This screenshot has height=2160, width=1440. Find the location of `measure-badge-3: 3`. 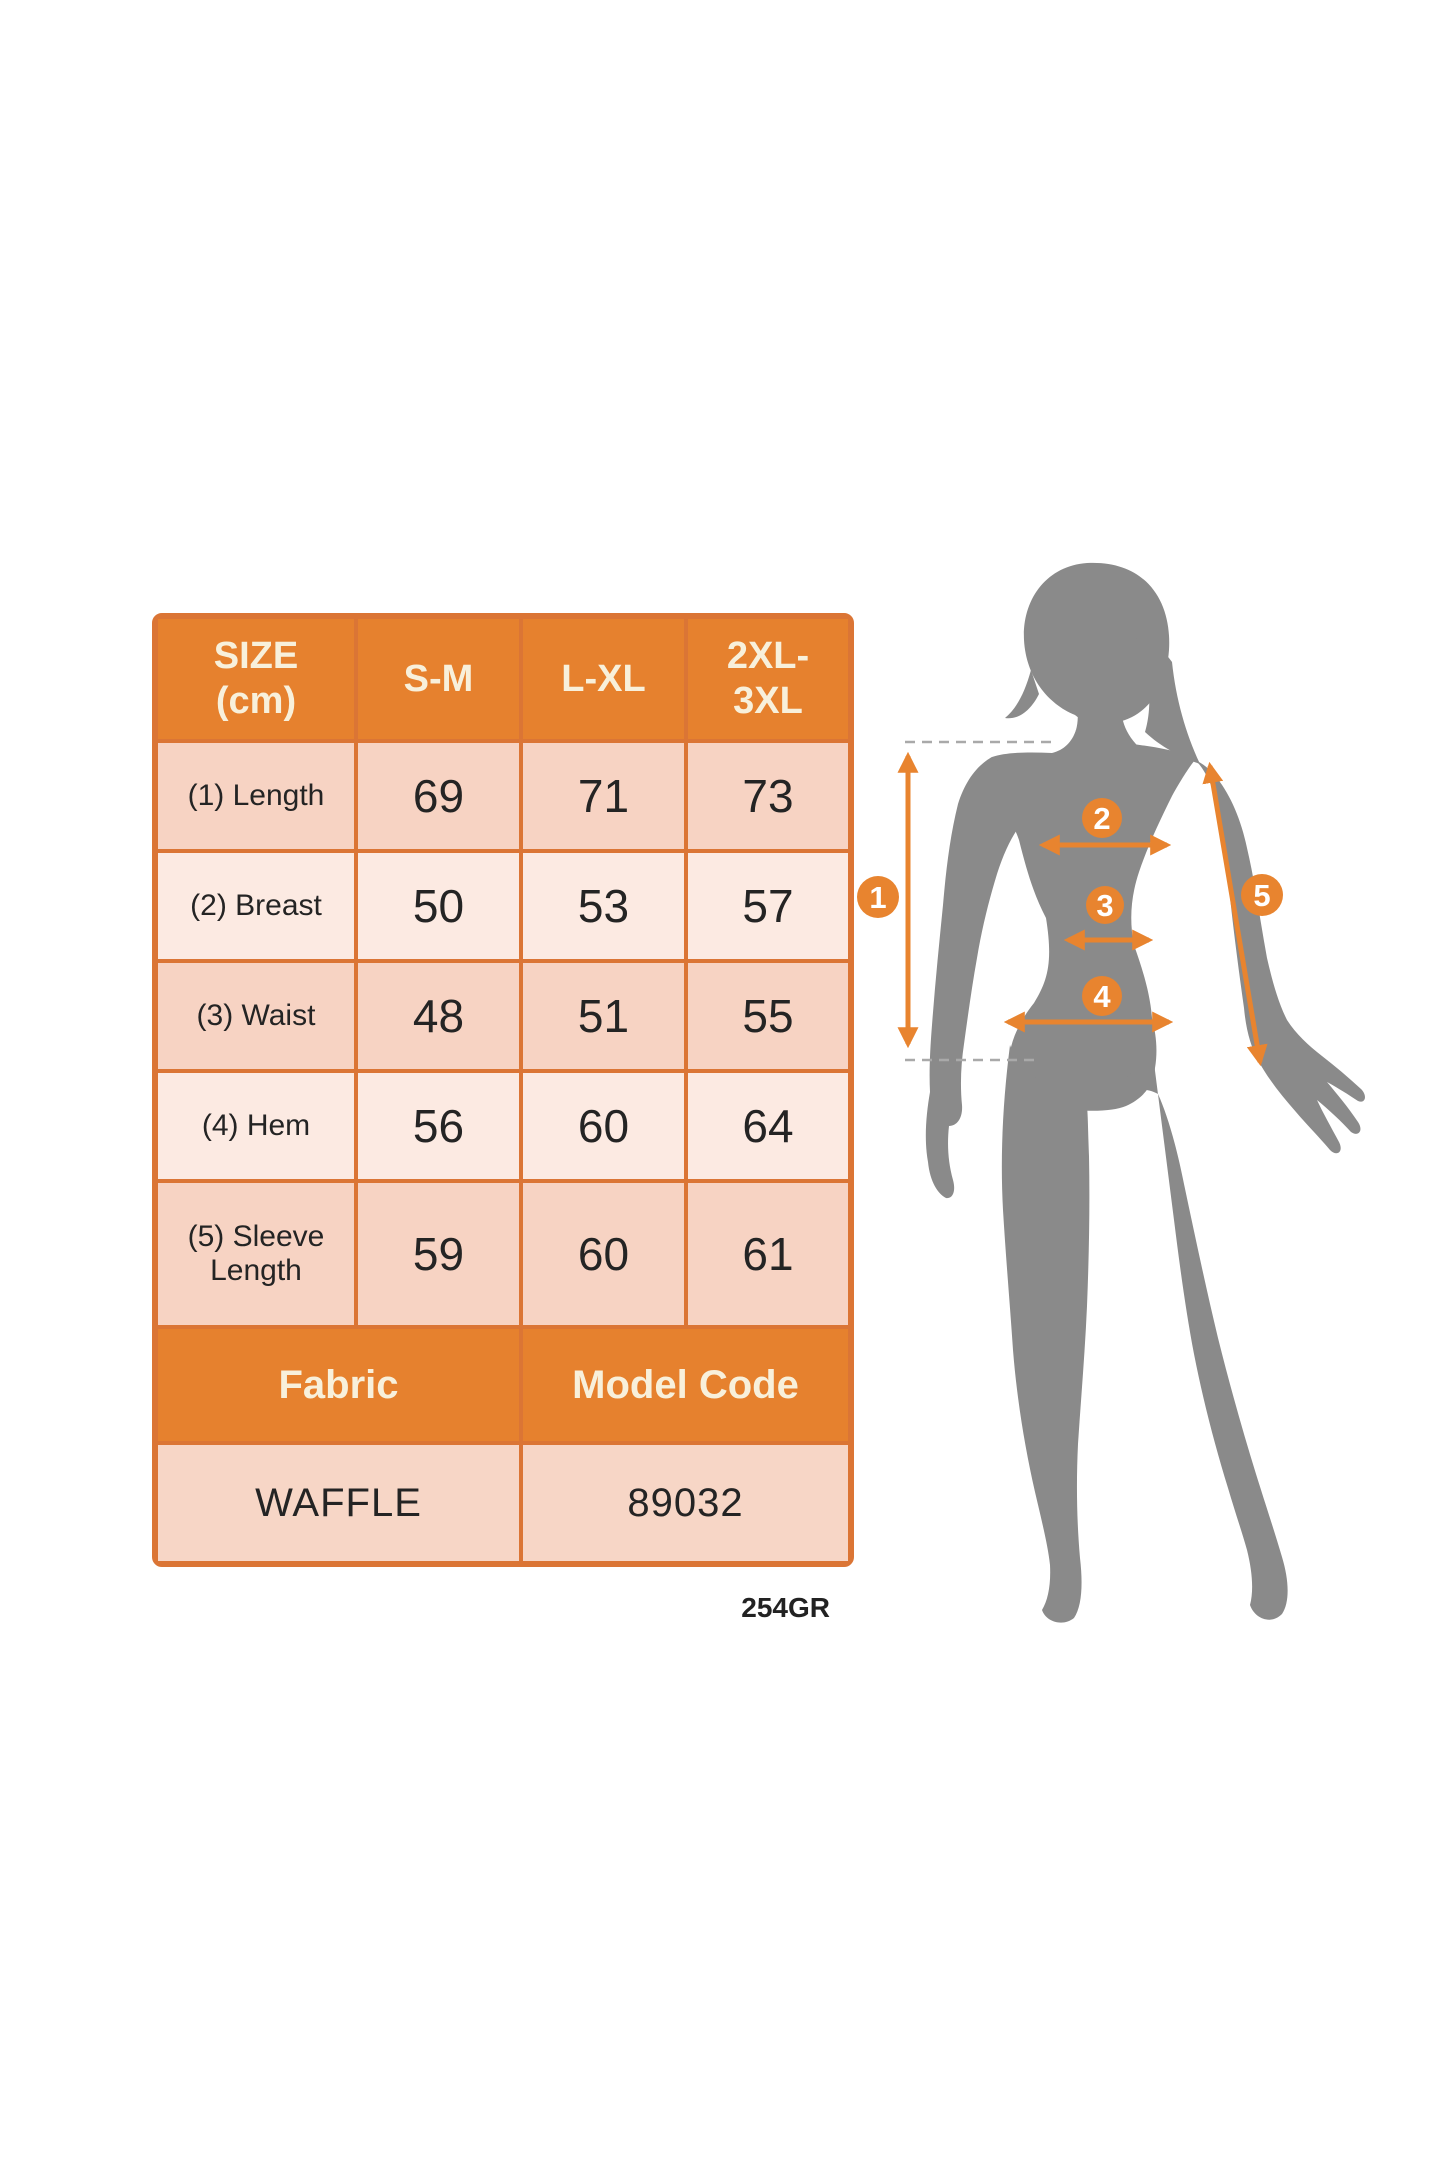

measure-badge-3: 3 is located at coordinates (1105, 905).